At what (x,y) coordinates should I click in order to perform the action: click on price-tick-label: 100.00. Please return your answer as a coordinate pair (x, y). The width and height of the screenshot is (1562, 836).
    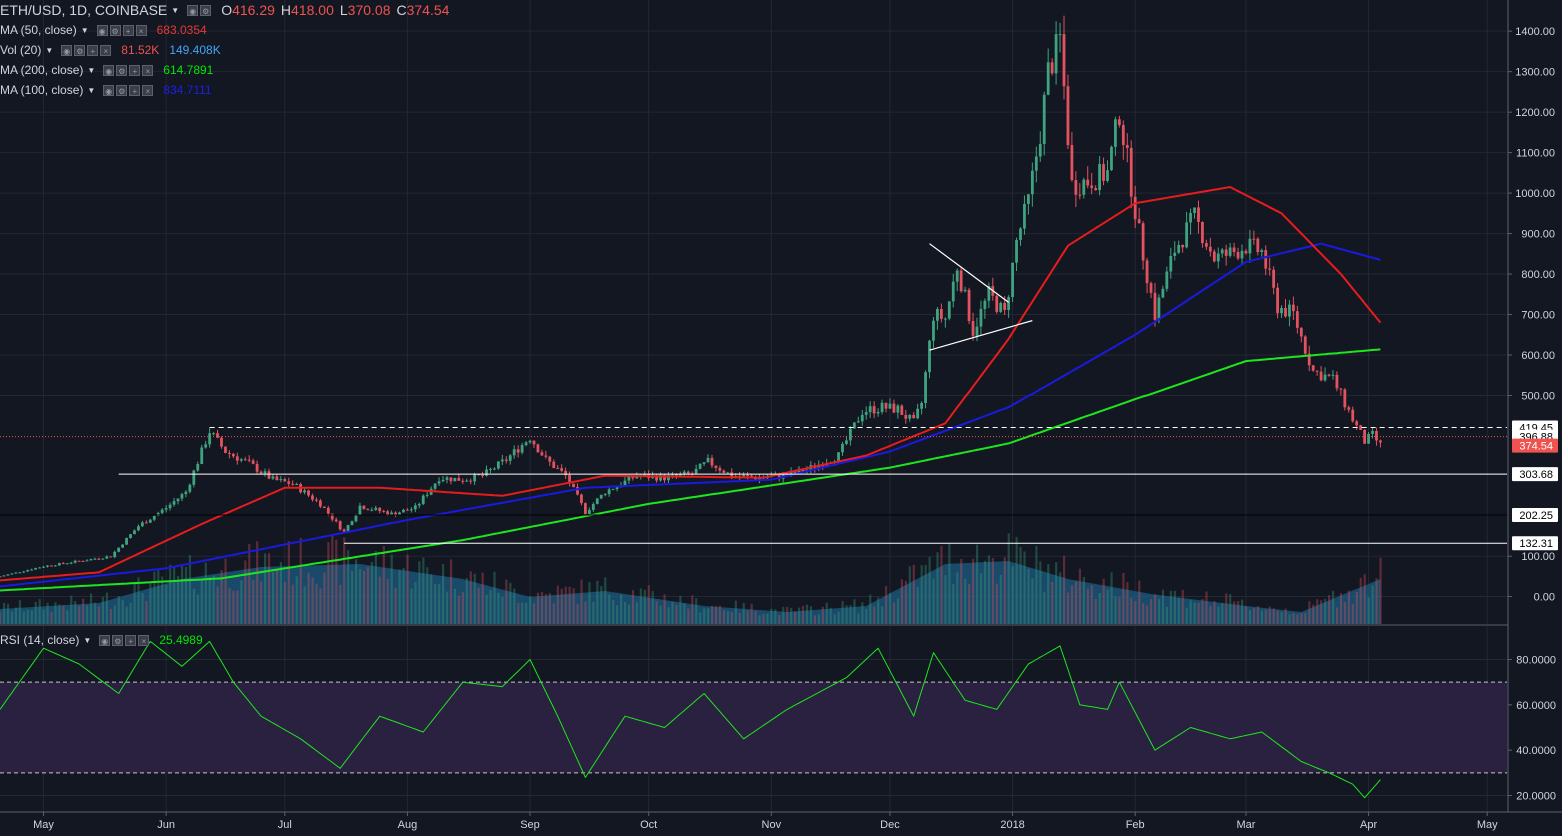
    Looking at the image, I should click on (1538, 557).